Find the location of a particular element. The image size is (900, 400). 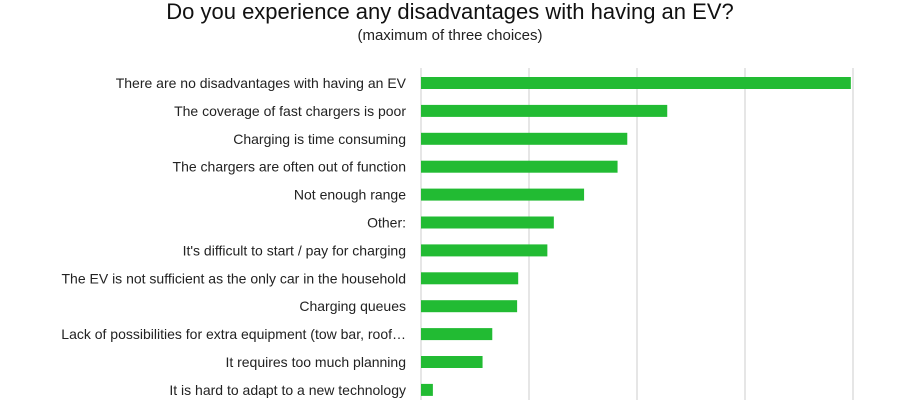

chart-subtitle: (maximum of three choices) is located at coordinates (450, 35).